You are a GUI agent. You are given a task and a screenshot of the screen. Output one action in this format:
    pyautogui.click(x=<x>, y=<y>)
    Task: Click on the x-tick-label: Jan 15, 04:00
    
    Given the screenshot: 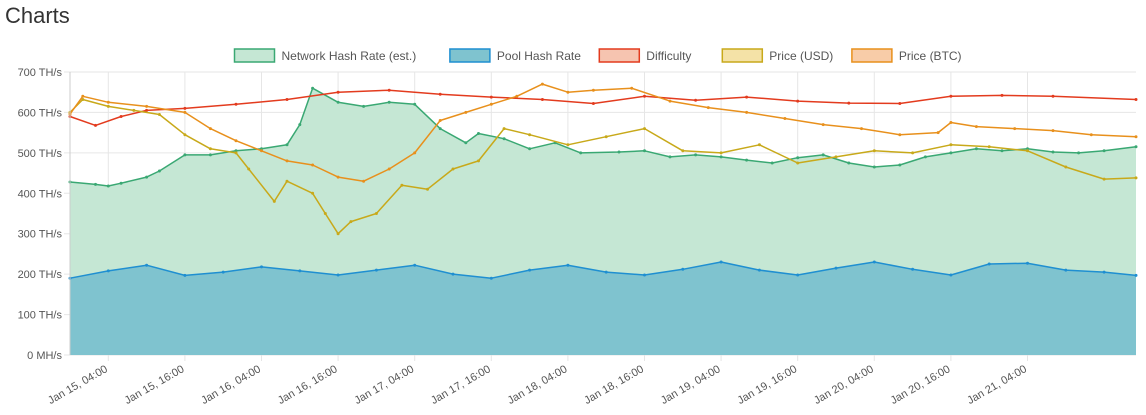 What is the action you would take?
    pyautogui.click(x=78, y=385)
    